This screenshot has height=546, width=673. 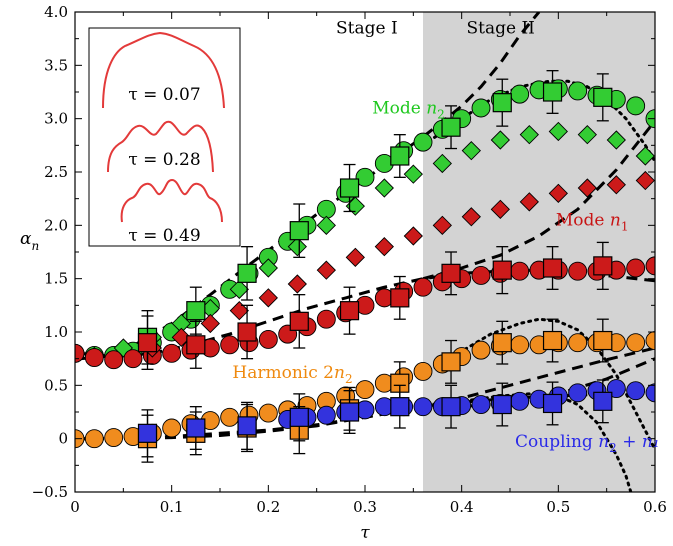 What do you see at coordinates (56, 172) in the screenshot?
I see `y-tick-label: 2.5` at bounding box center [56, 172].